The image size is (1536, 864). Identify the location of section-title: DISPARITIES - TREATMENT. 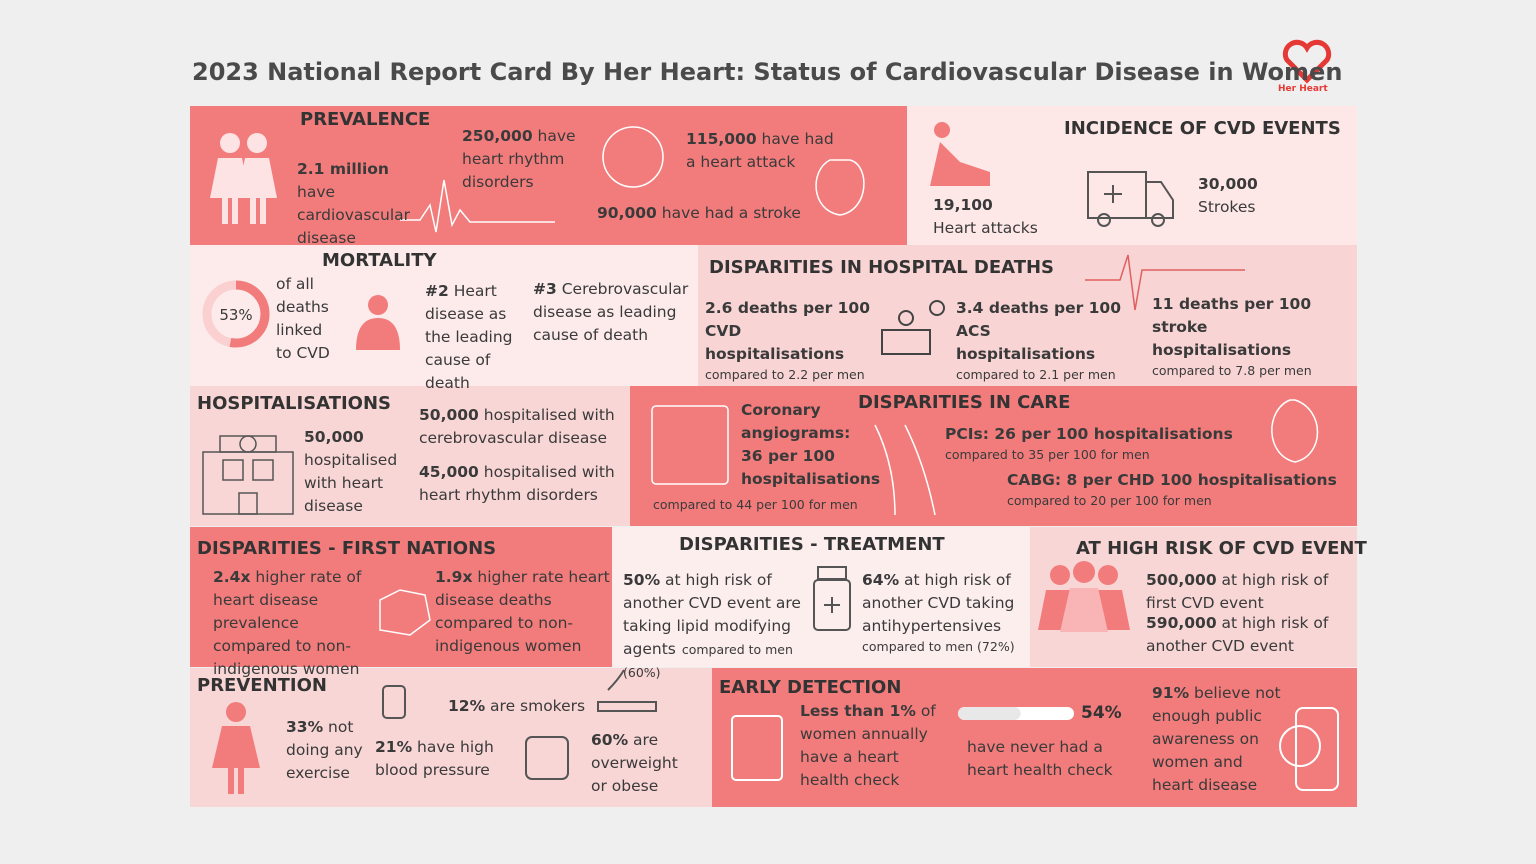
(812, 544).